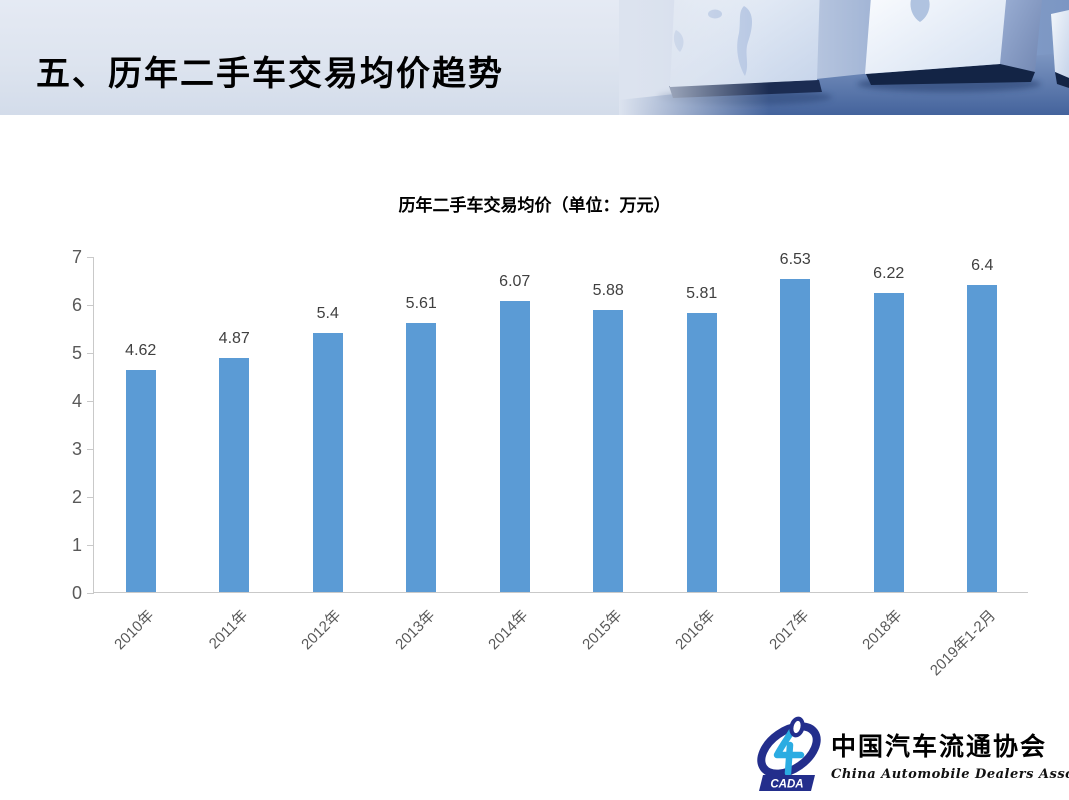  What do you see at coordinates (76, 449) in the screenshot?
I see `y-axis-tick-label: 3` at bounding box center [76, 449].